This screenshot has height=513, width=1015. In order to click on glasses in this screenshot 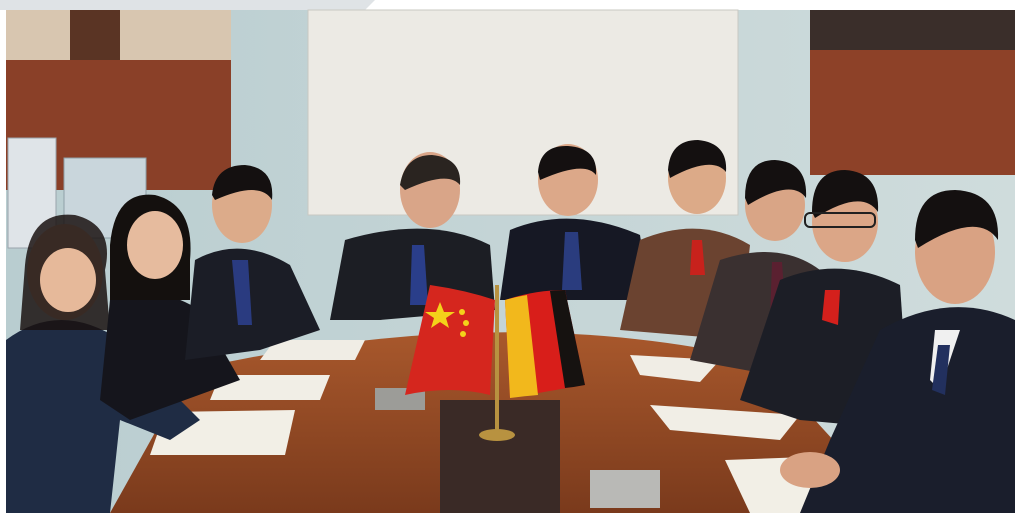, I will do `click(840, 220)`.